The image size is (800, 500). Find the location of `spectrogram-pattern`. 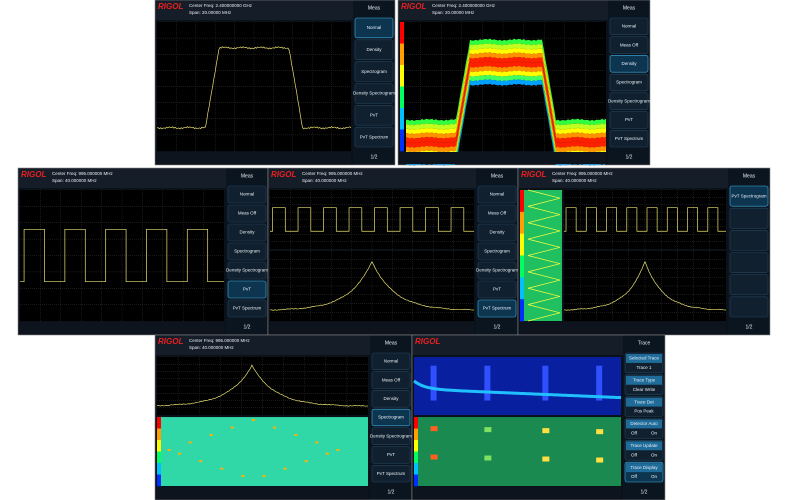

spectrogram-pattern is located at coordinates (544, 255).